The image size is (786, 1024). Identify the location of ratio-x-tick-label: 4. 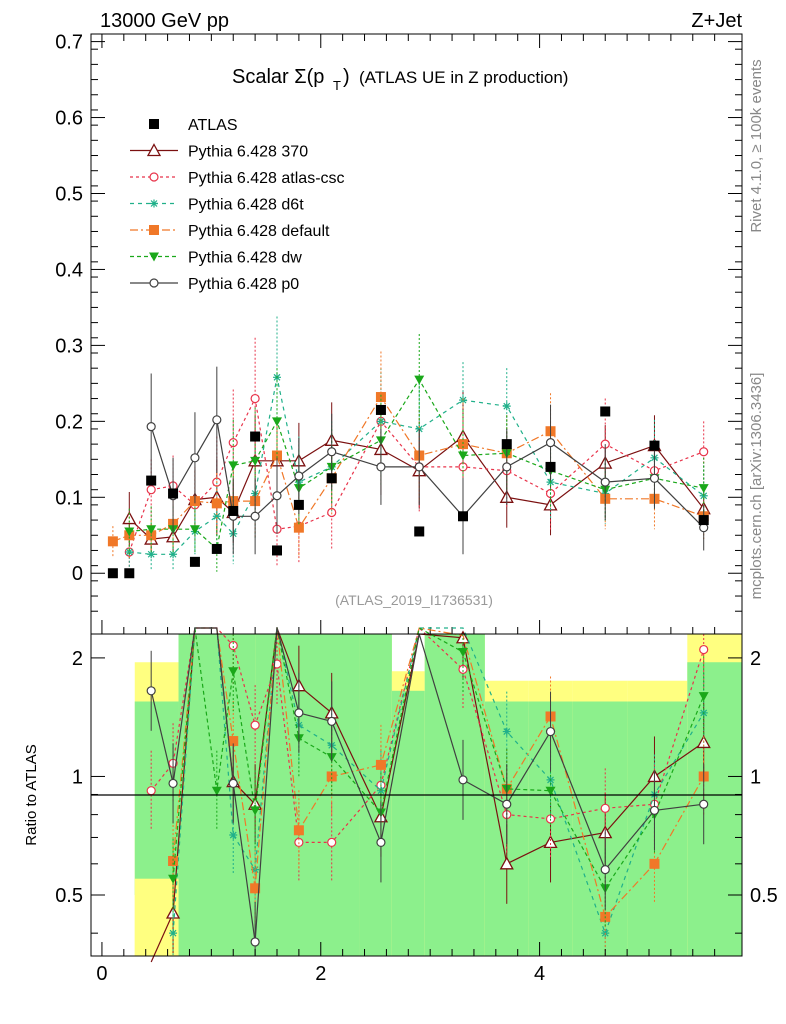
(539, 974).